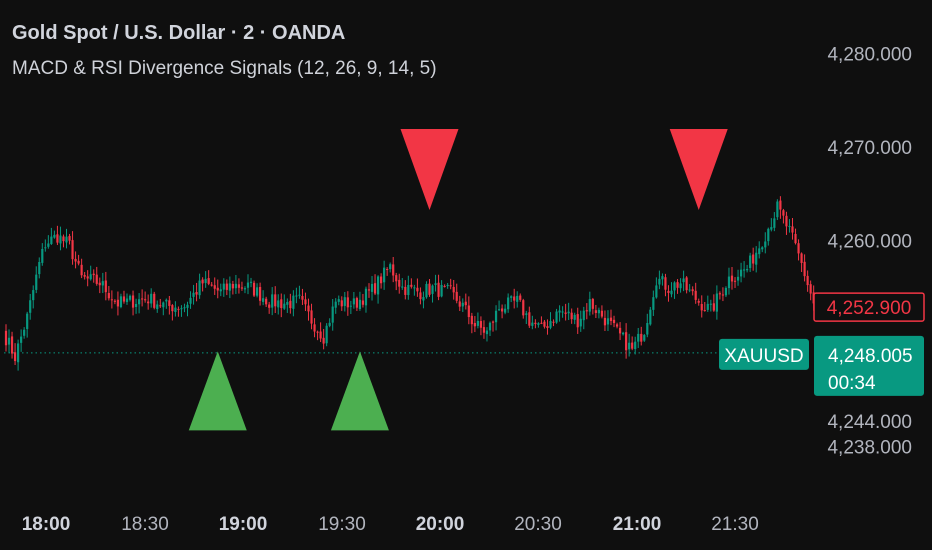 This screenshot has width=932, height=550. I want to click on time-tick-label: 20:30, so click(538, 524).